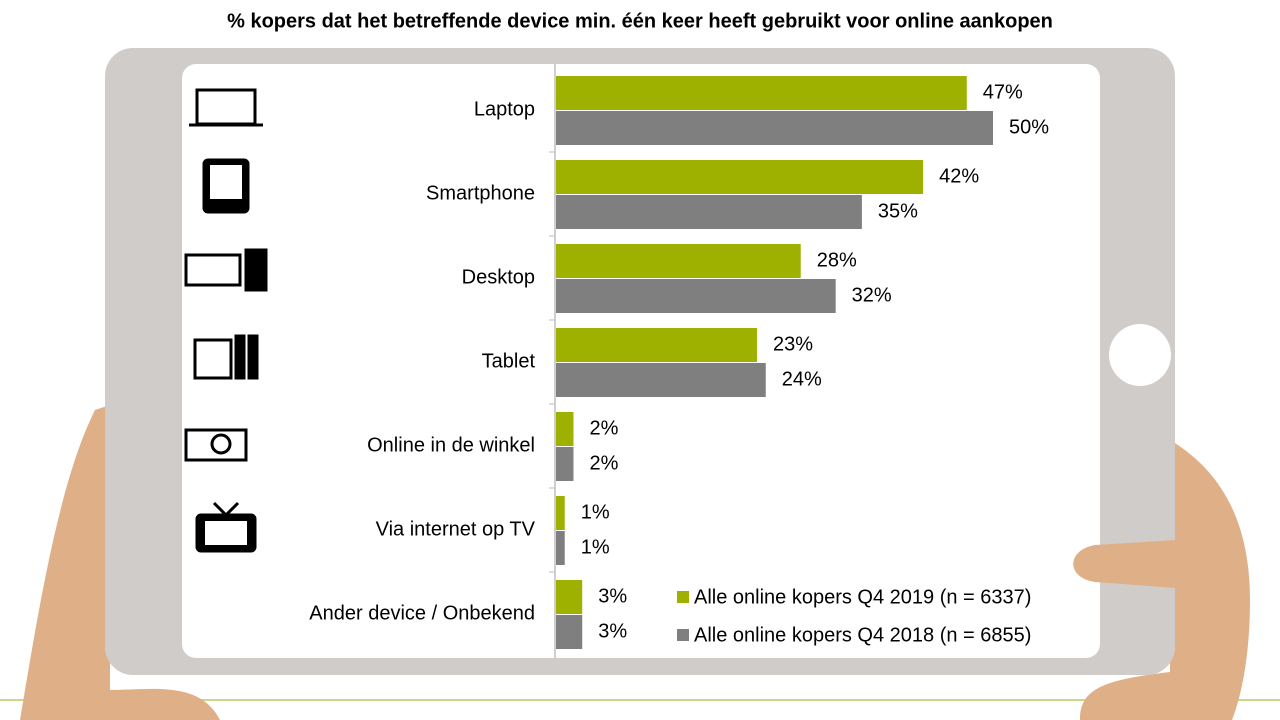 The image size is (1280, 720). Describe the element at coordinates (120, 562) in the screenshot. I see `left-hand` at that location.